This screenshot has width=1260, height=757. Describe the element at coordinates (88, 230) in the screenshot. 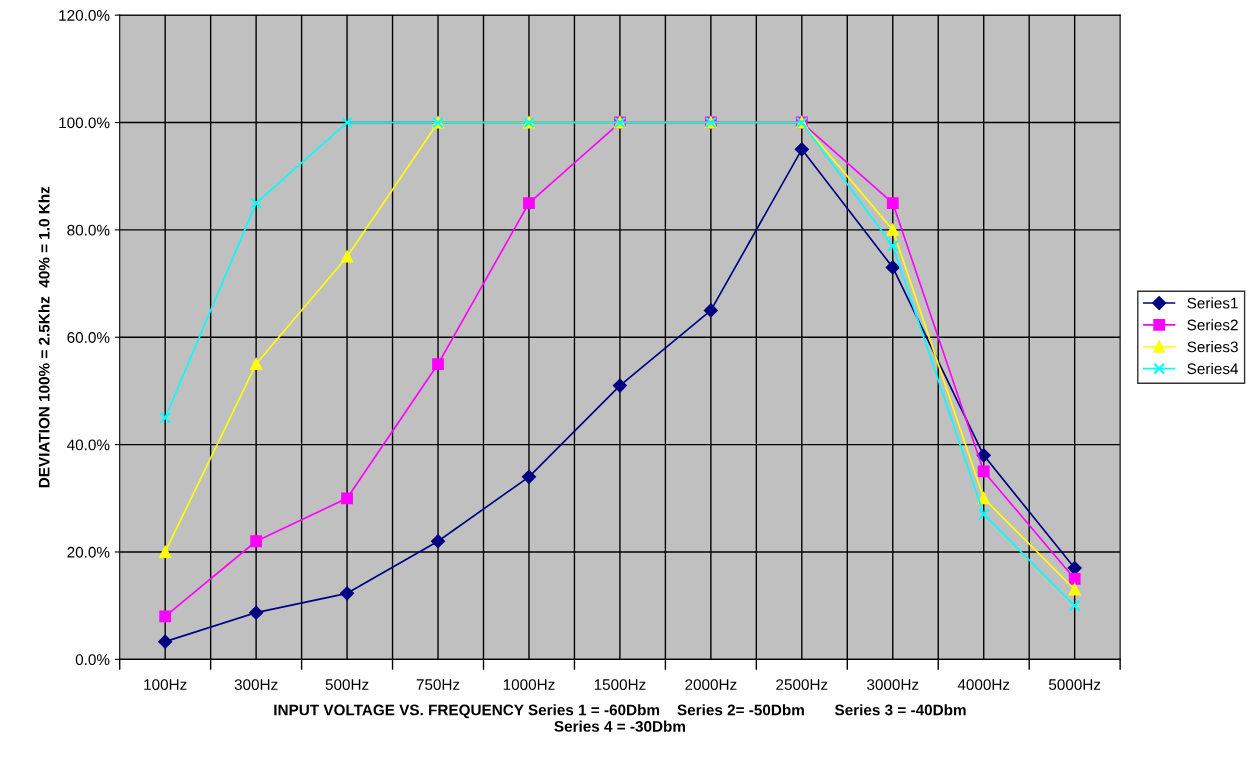

I see `y-tick-label: 80.0%` at that location.